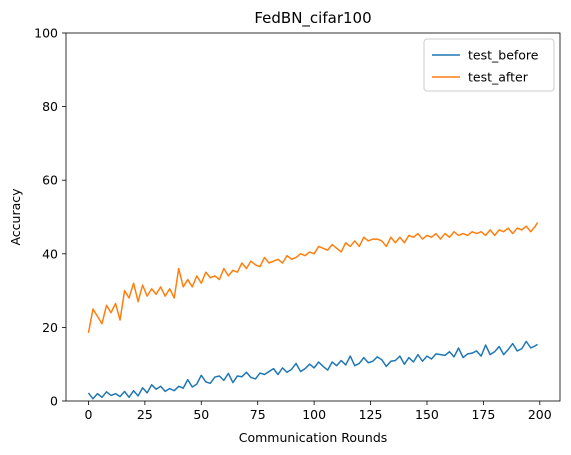 The height and width of the screenshot is (455, 571). Describe the element at coordinates (201, 414) in the screenshot. I see `x-tick-label: 50` at that location.